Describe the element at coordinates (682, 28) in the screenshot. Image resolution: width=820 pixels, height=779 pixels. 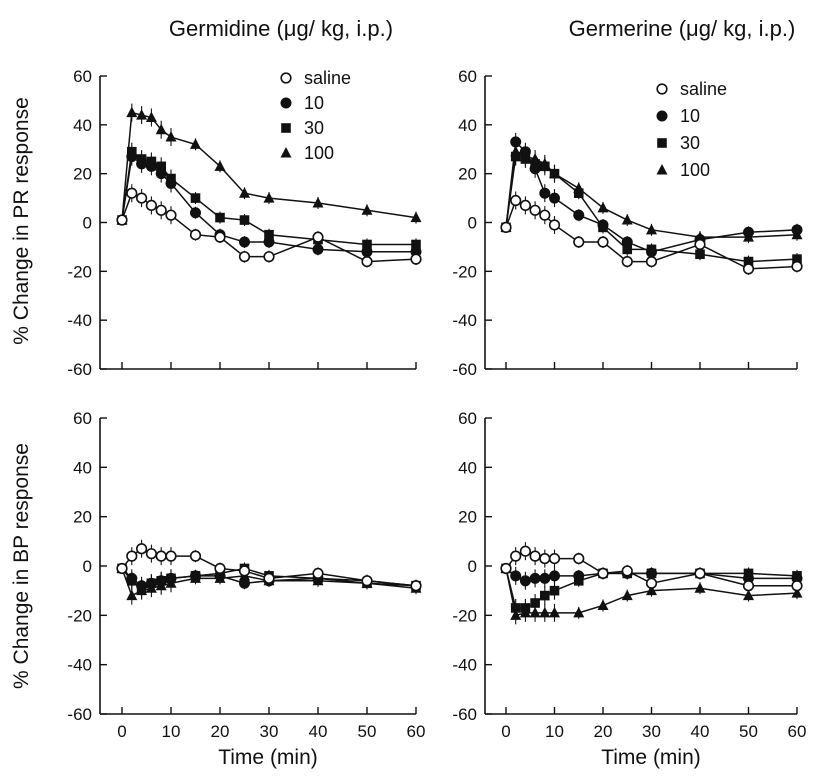
I see `column-title-germerine: Germerine (μg/ kg, i.p.)` at that location.